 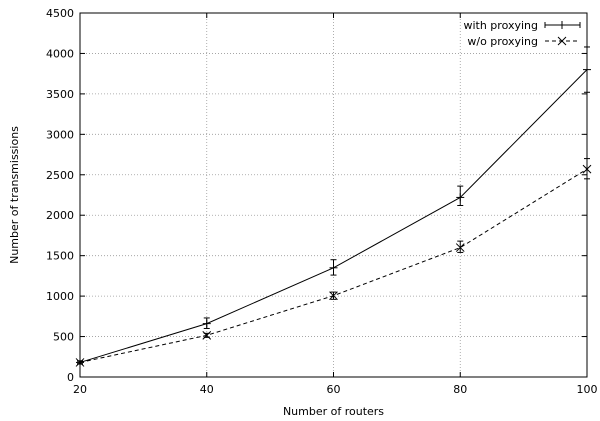 What do you see at coordinates (60, 175) in the screenshot?
I see `y-tick-label: 2500` at bounding box center [60, 175].